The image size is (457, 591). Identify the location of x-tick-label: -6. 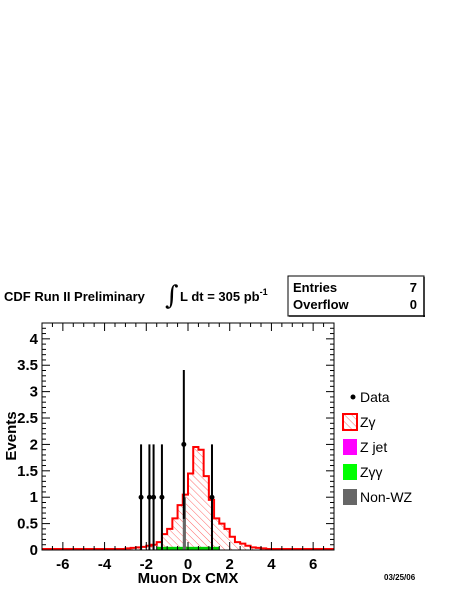
(62, 564).